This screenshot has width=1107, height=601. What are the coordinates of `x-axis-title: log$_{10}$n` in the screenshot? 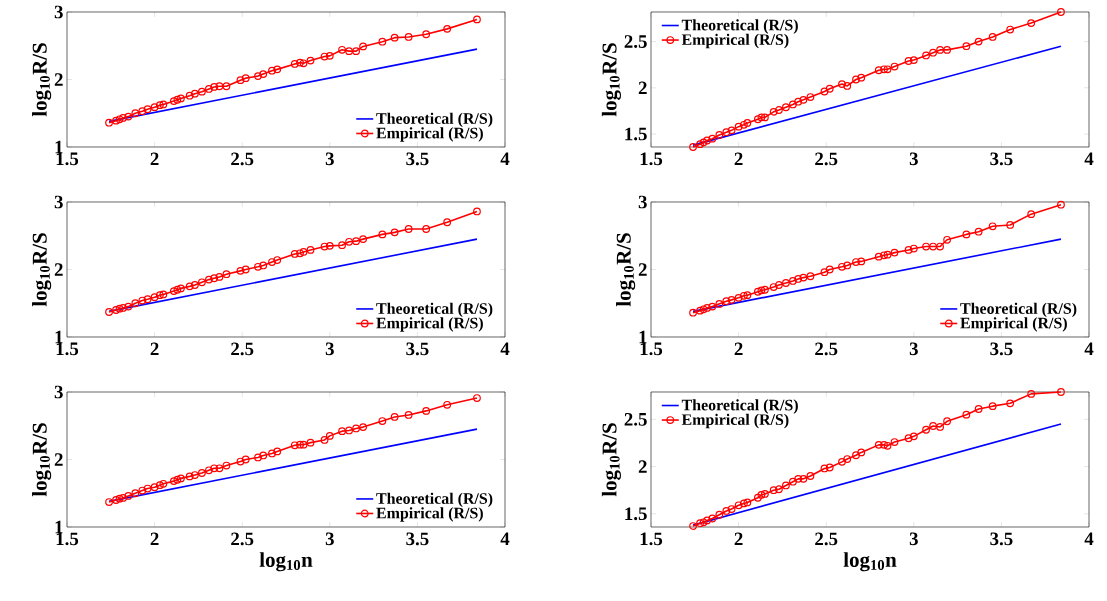 It's located at (870, 562).